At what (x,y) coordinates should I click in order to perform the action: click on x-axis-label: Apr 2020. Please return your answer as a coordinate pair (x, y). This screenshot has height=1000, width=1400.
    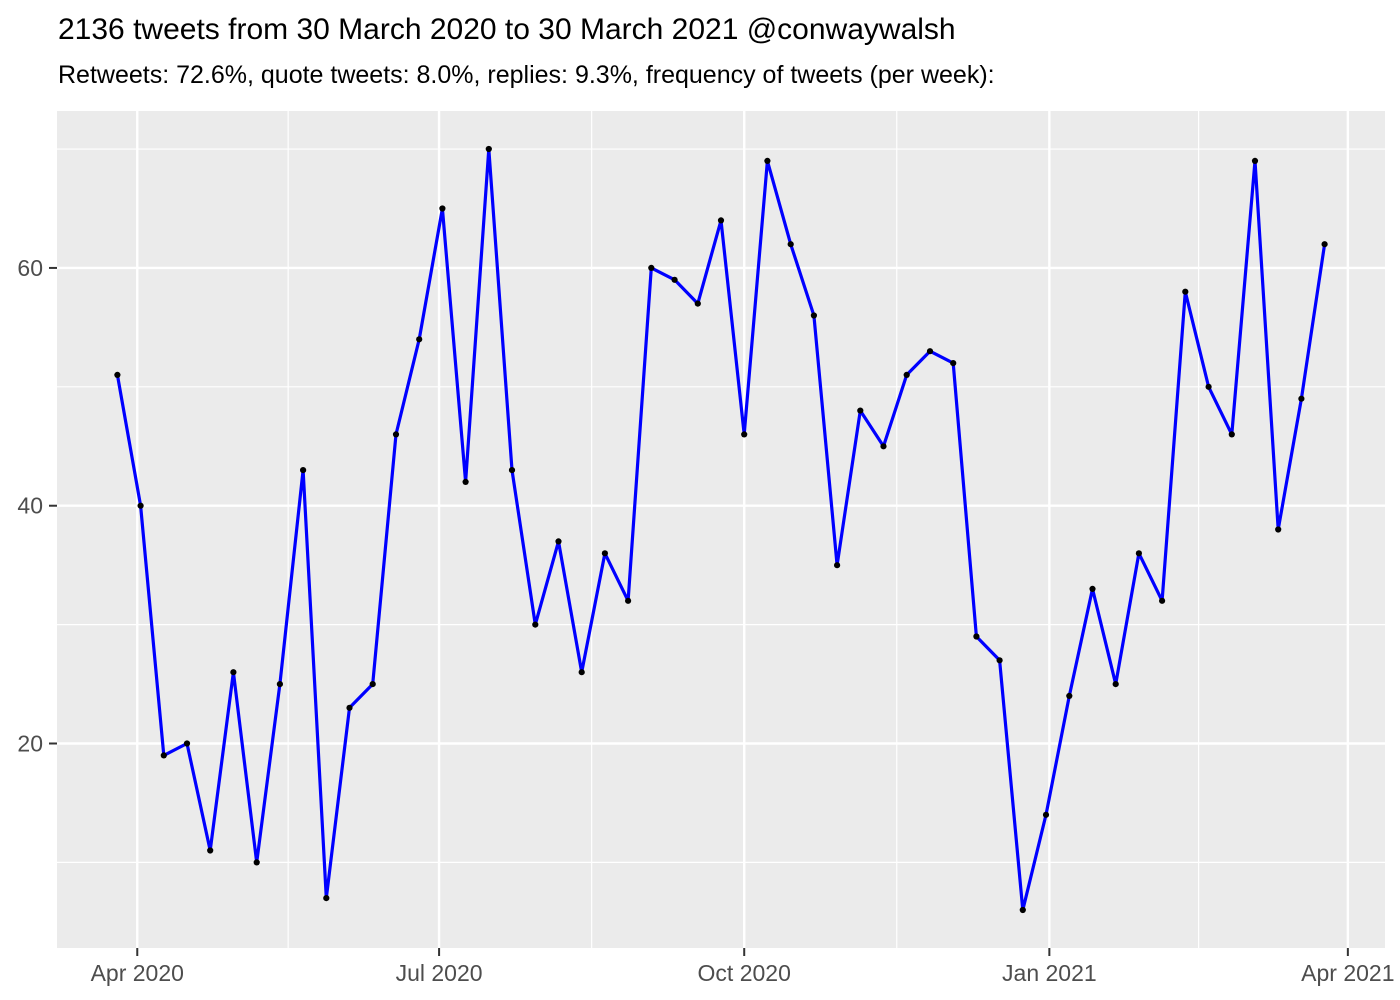
    Looking at the image, I should click on (137, 973).